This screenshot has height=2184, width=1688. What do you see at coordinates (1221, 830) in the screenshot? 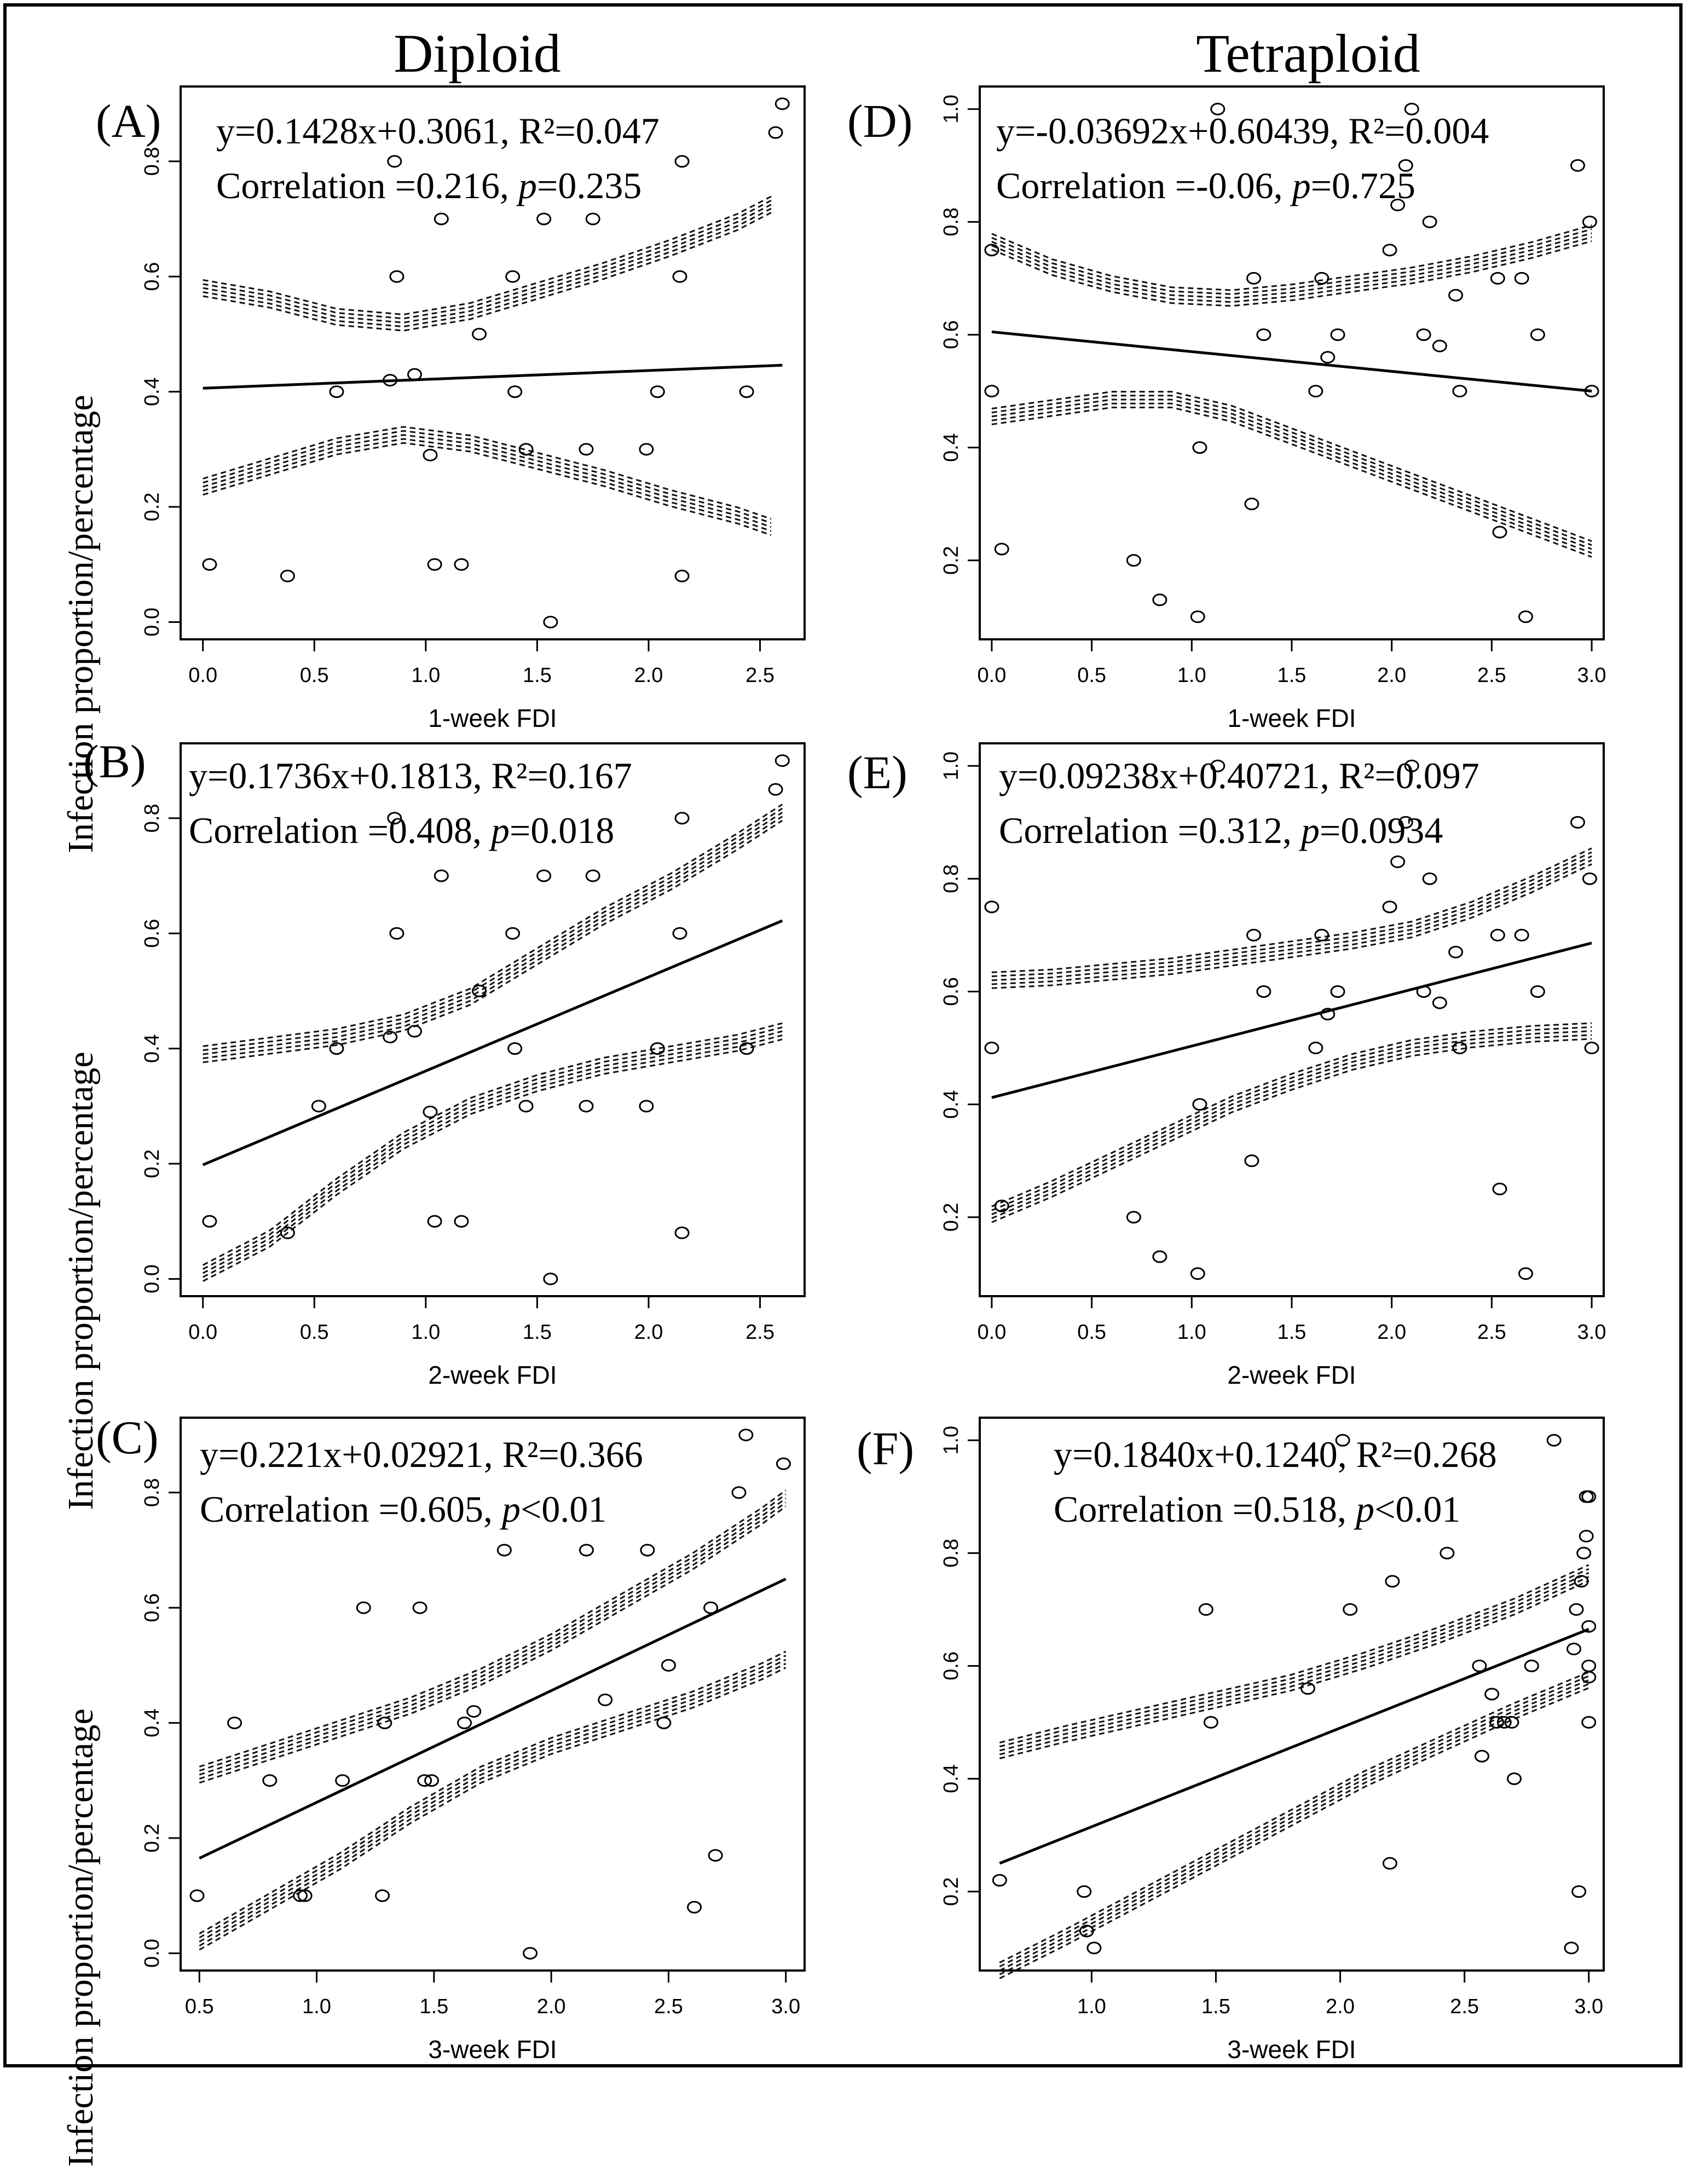
I see `correlation-text: Correlation =0.312, p=0.0934` at bounding box center [1221, 830].